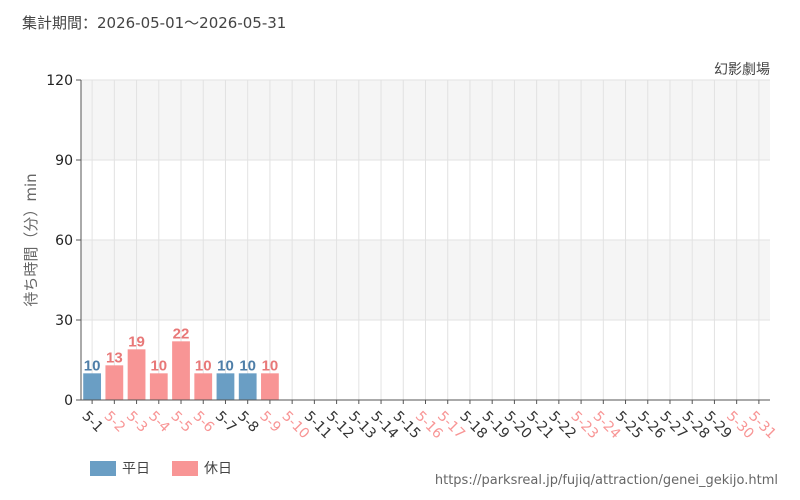 Image resolution: width=800 pixels, height=500 pixels. Describe the element at coordinates (136, 421) in the screenshot. I see `x-tick-label-5-3: 5-3` at that location.